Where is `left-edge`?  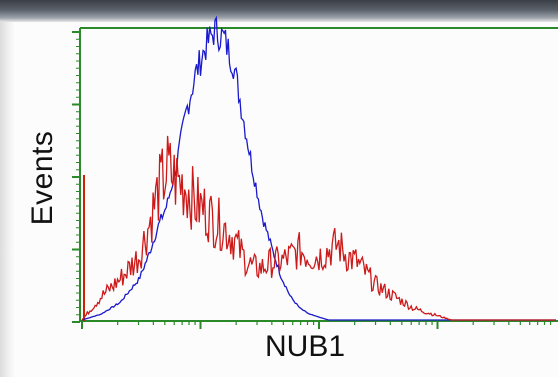 left-edge is located at coordinates (7, 199).